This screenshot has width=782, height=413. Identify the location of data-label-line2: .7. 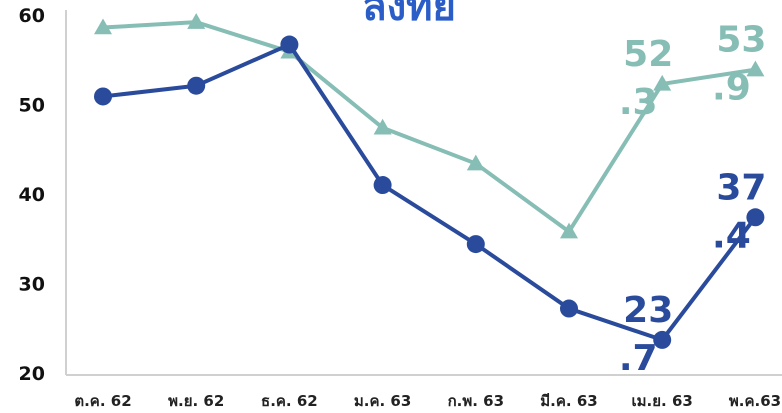
(638, 358).